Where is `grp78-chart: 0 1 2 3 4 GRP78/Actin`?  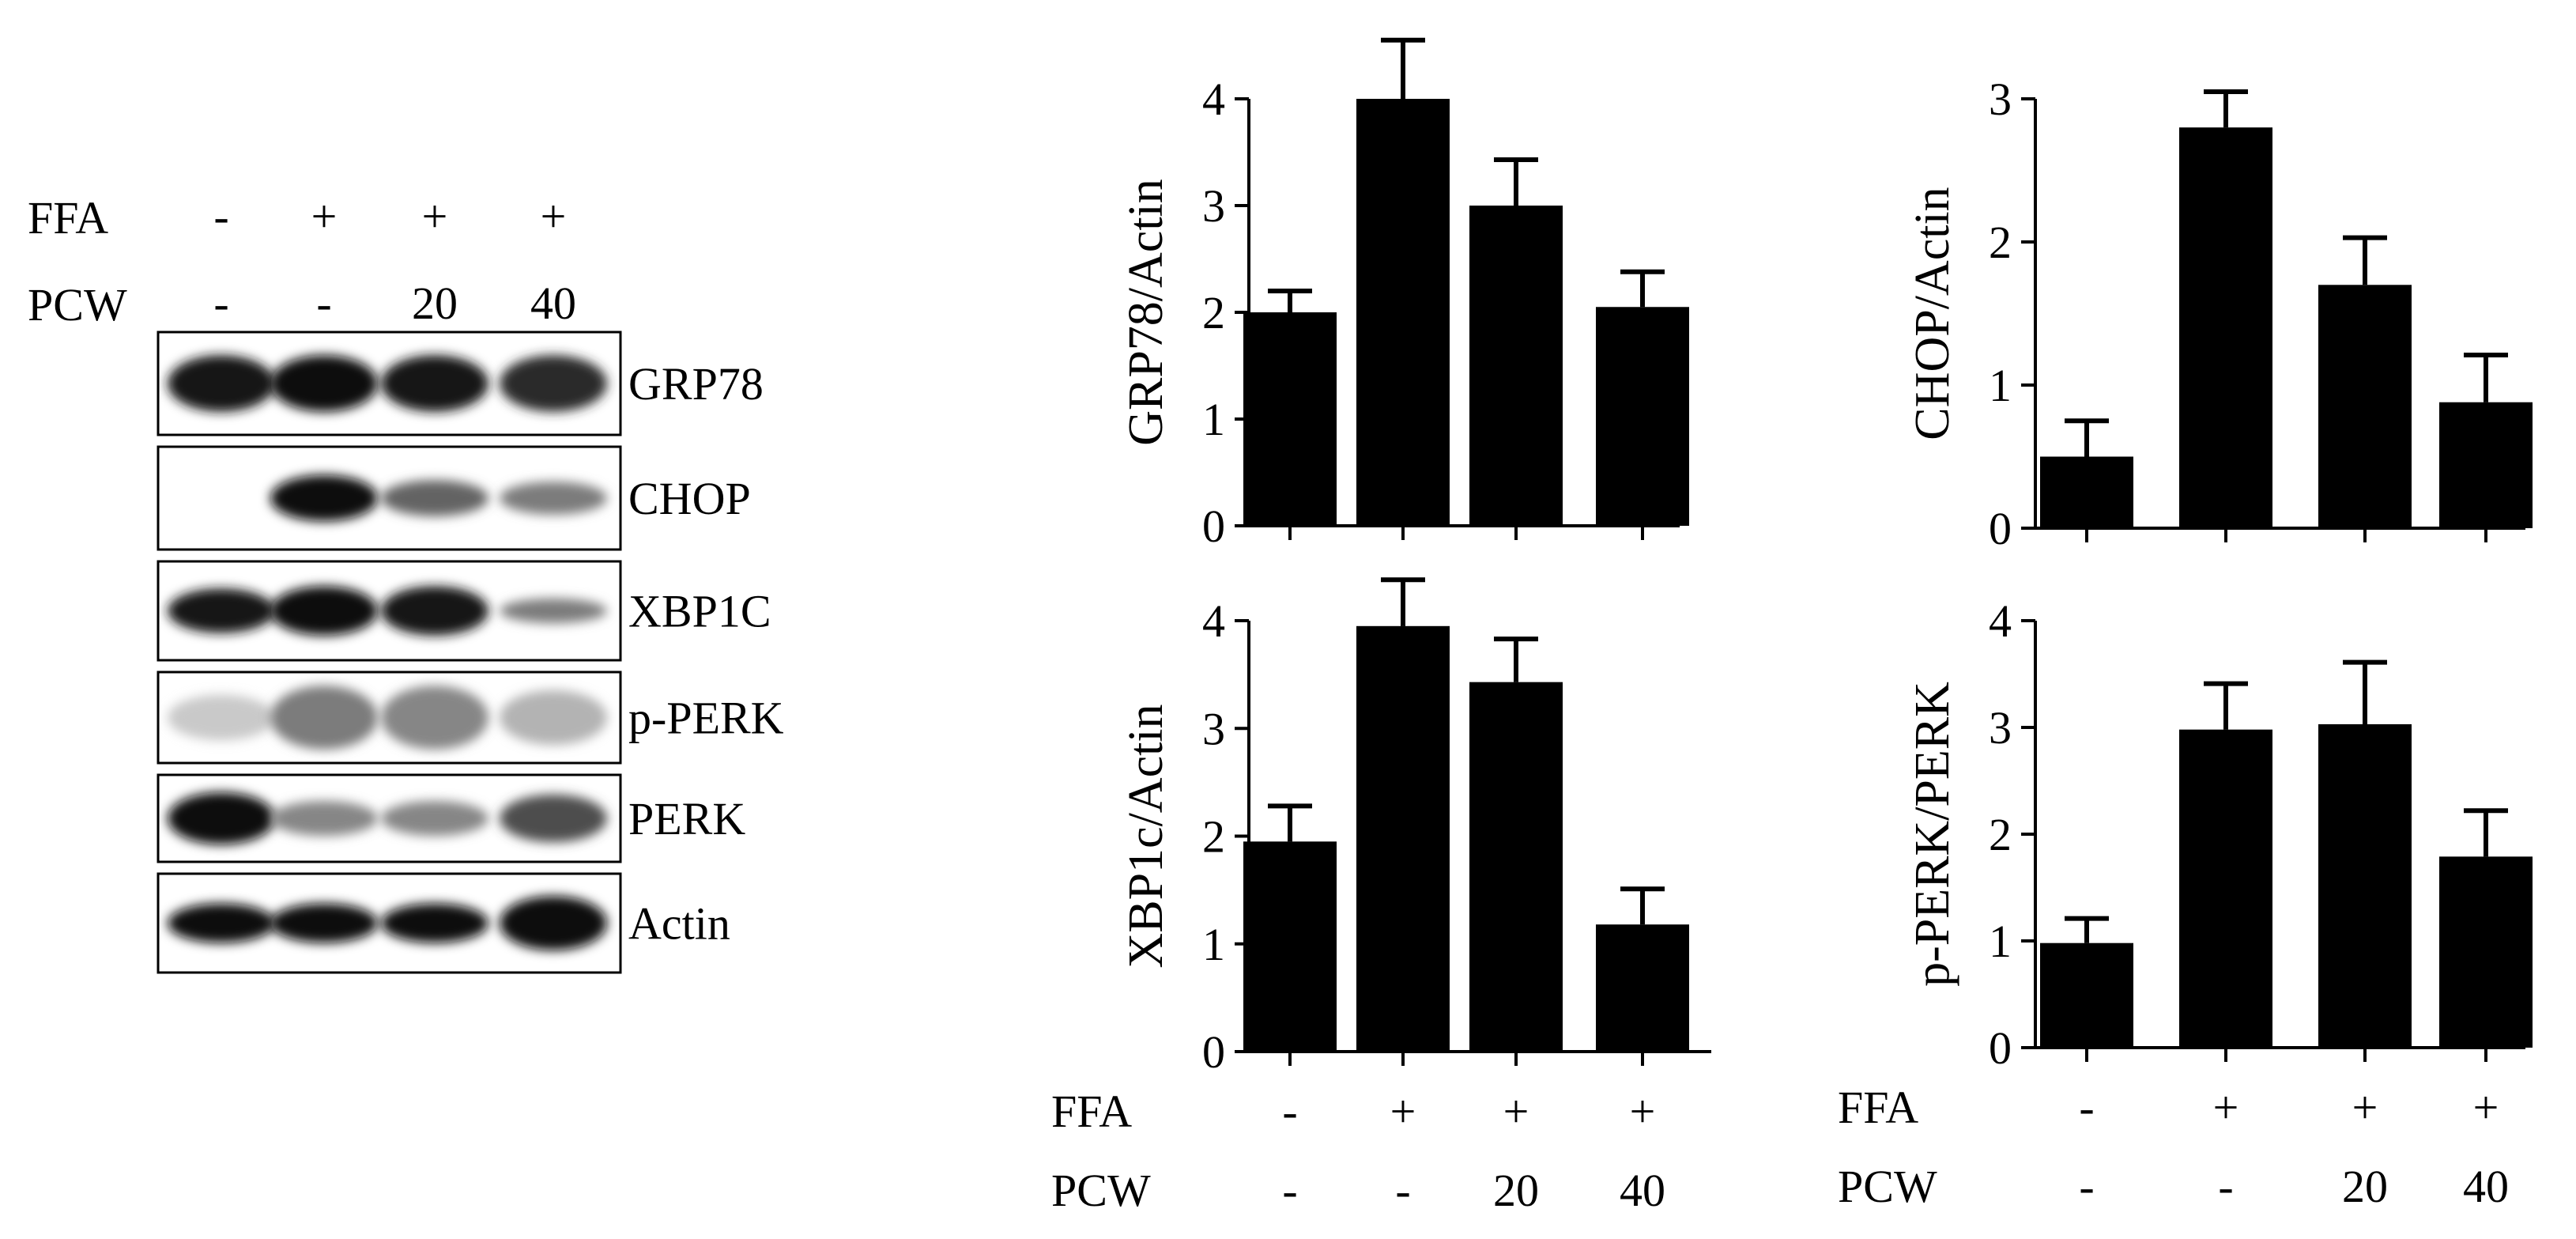
grp78-chart: 0 1 2 3 4 GRP78/Actin is located at coordinates (1404, 295).